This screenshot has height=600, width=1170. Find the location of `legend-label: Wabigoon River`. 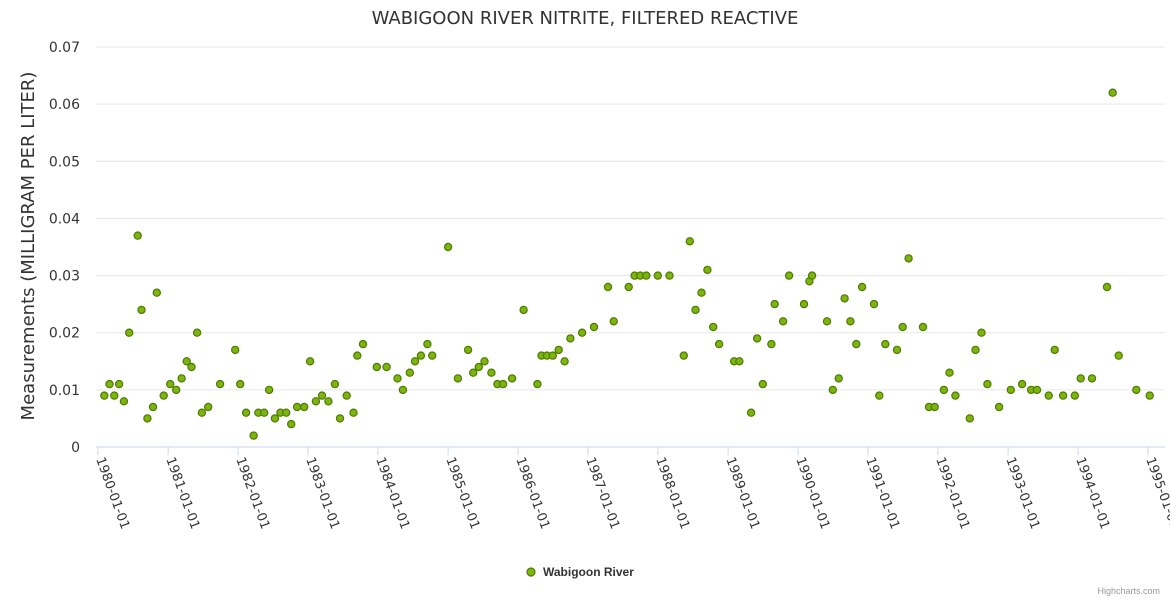

legend-label: Wabigoon River is located at coordinates (588, 572).